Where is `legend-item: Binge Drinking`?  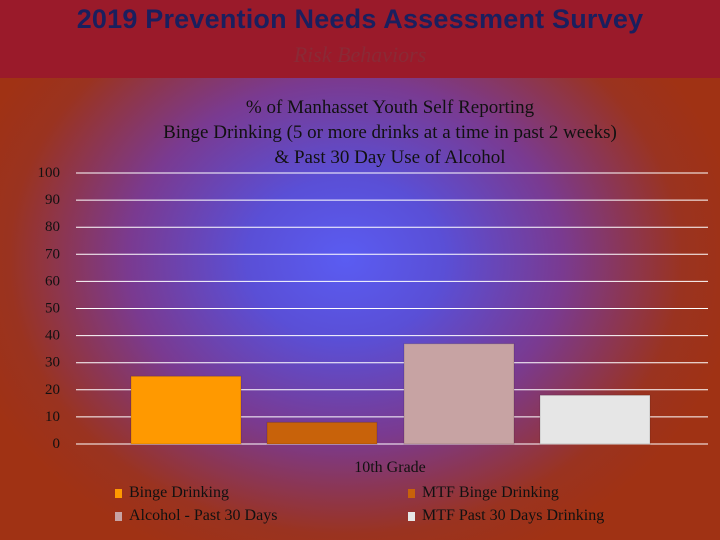
legend-item: Binge Drinking is located at coordinates (172, 493).